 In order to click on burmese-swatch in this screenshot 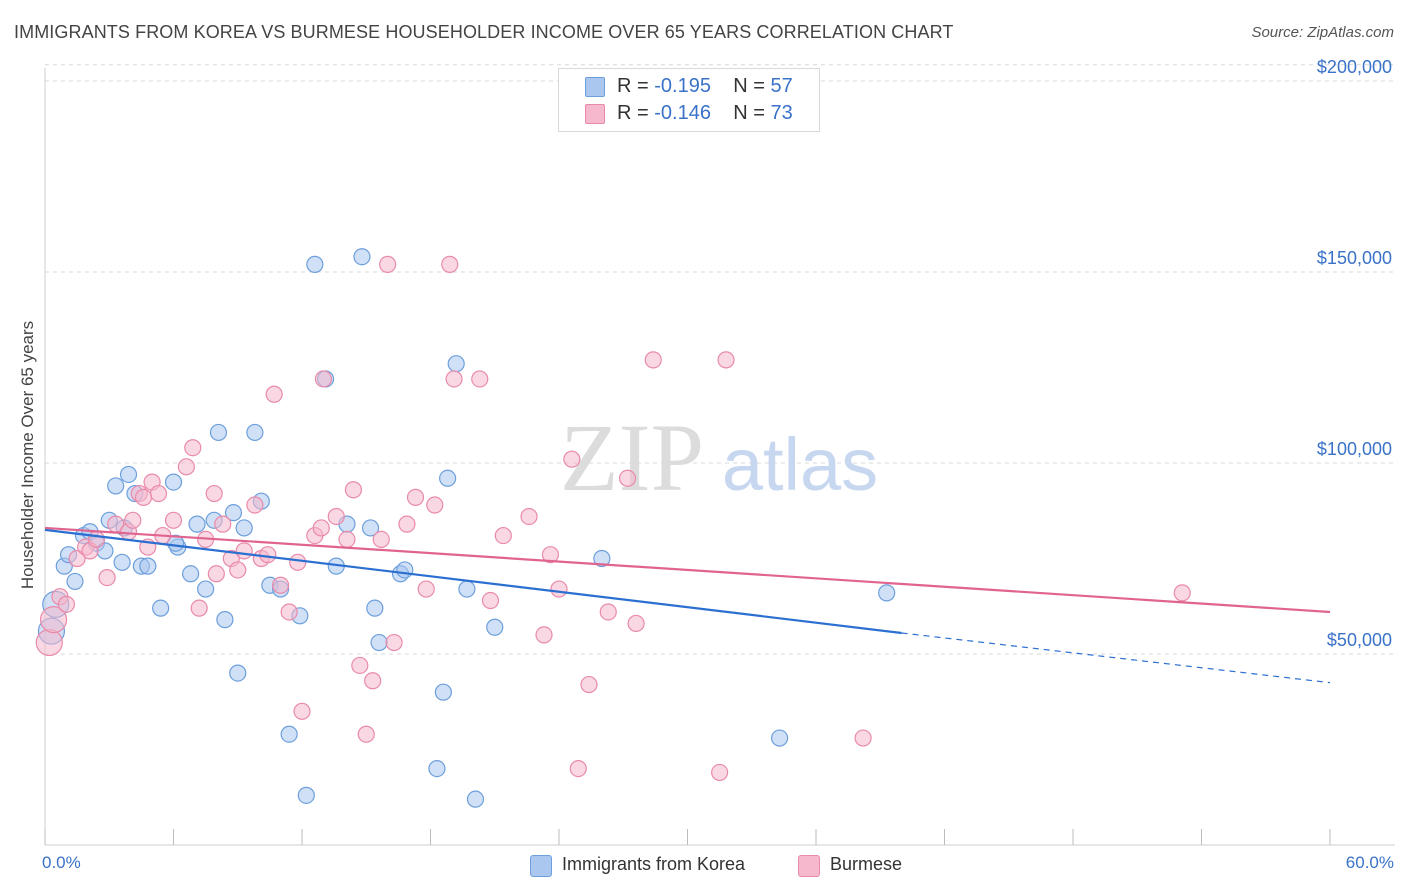, I will do `click(595, 114)`.